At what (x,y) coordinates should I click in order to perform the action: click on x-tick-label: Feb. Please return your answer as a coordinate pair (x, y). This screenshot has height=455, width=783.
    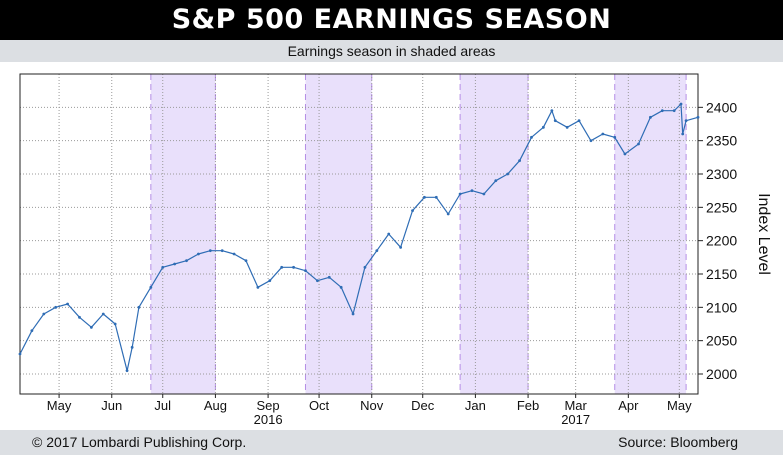
    Looking at the image, I should click on (528, 405).